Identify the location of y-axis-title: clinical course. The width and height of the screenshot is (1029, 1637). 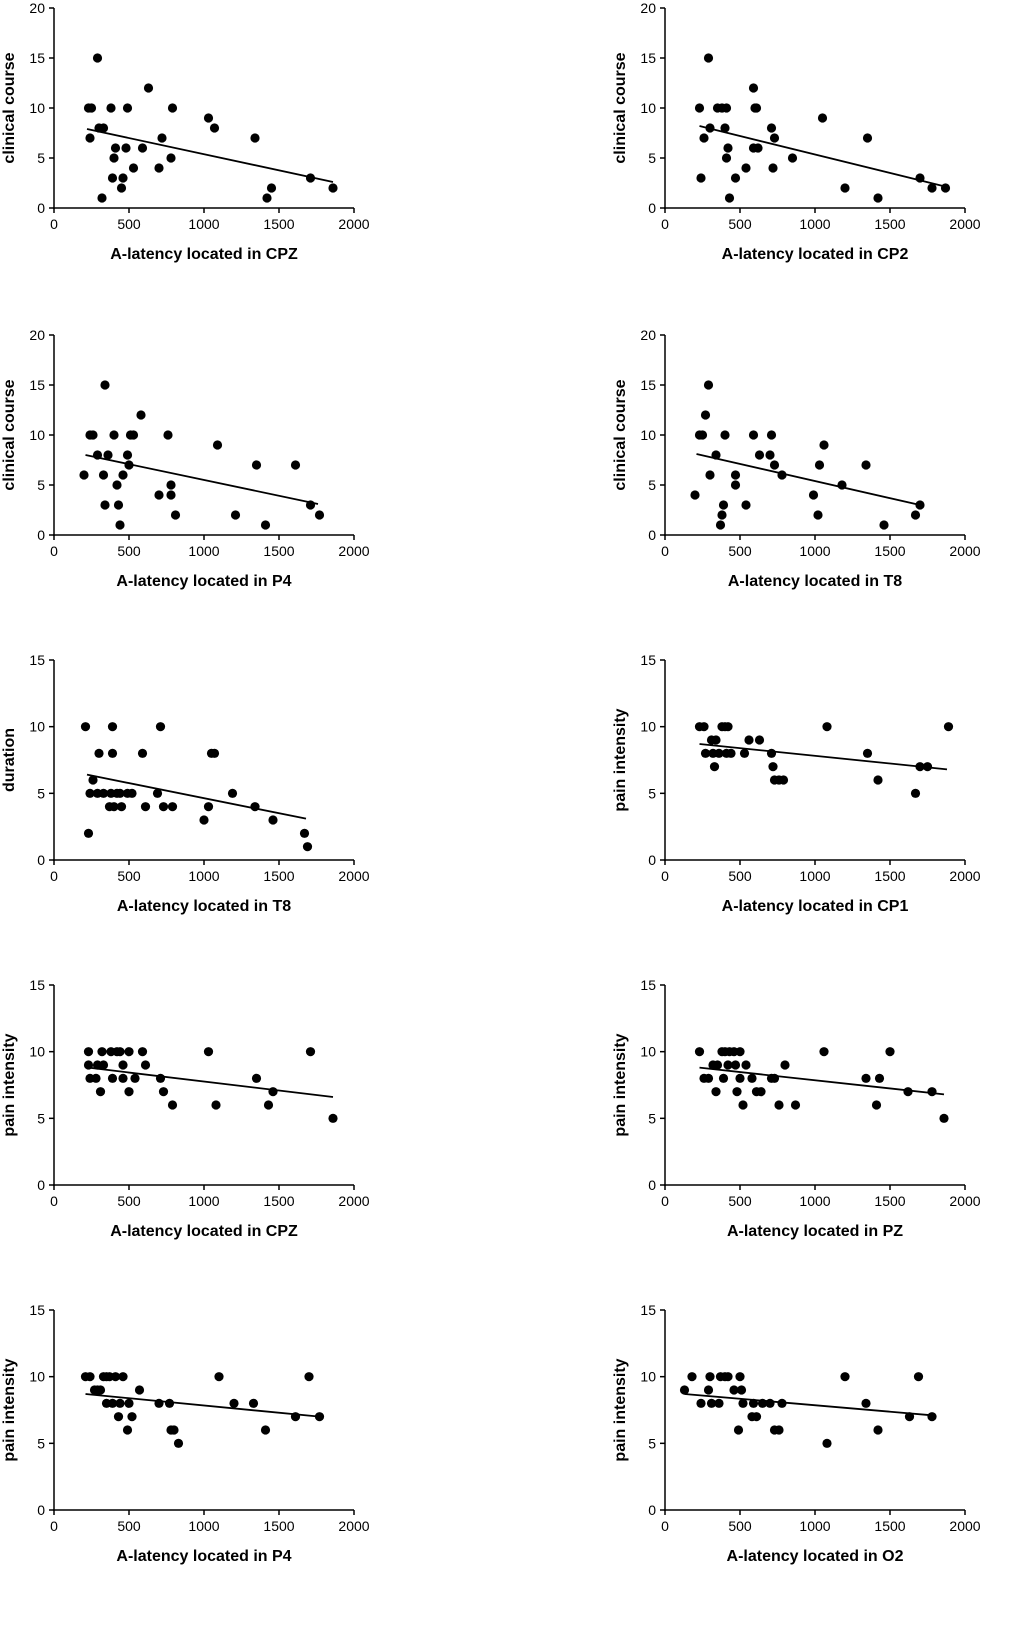
(9, 107).